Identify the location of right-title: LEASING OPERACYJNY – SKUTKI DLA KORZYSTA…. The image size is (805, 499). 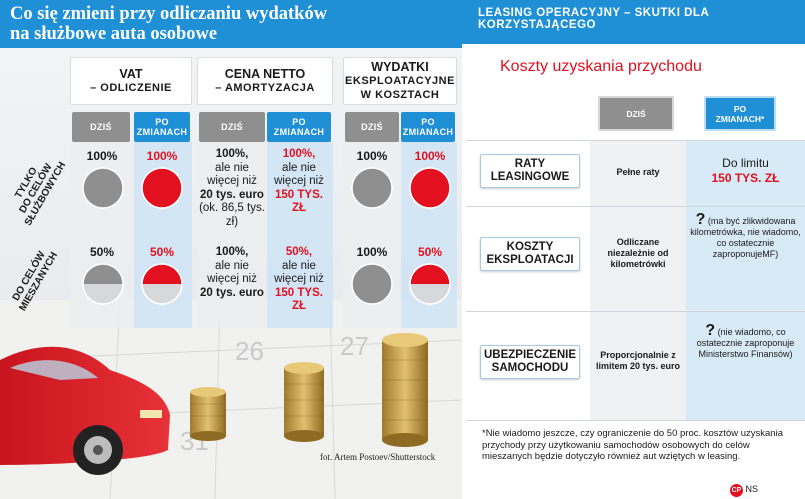
(633, 22).